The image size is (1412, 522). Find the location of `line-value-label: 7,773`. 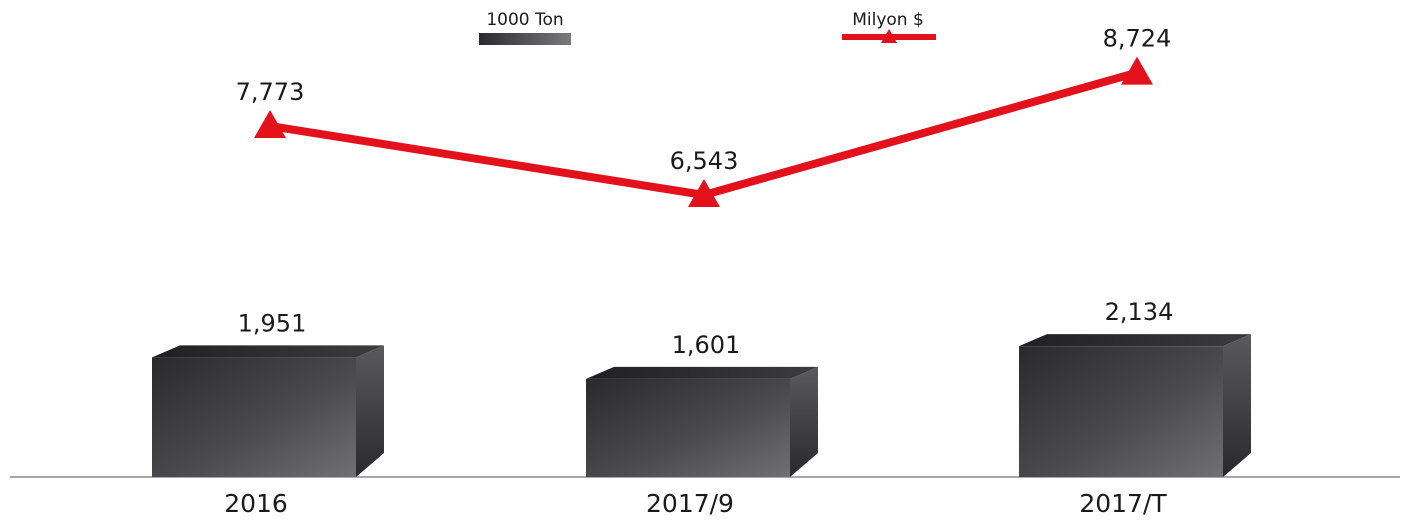

line-value-label: 7,773 is located at coordinates (270, 92).